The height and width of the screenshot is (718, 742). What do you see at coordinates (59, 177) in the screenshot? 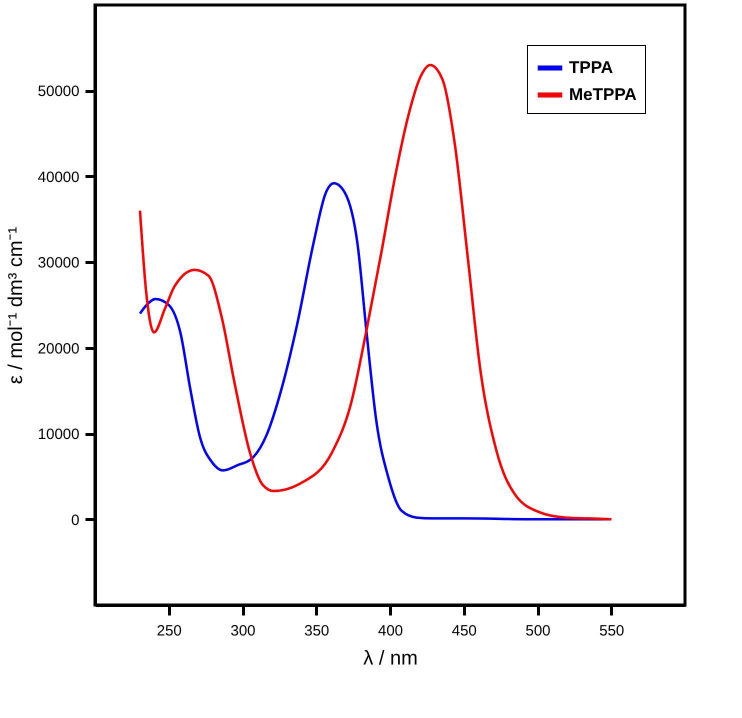
I see `y-tick-label: 40000` at bounding box center [59, 177].